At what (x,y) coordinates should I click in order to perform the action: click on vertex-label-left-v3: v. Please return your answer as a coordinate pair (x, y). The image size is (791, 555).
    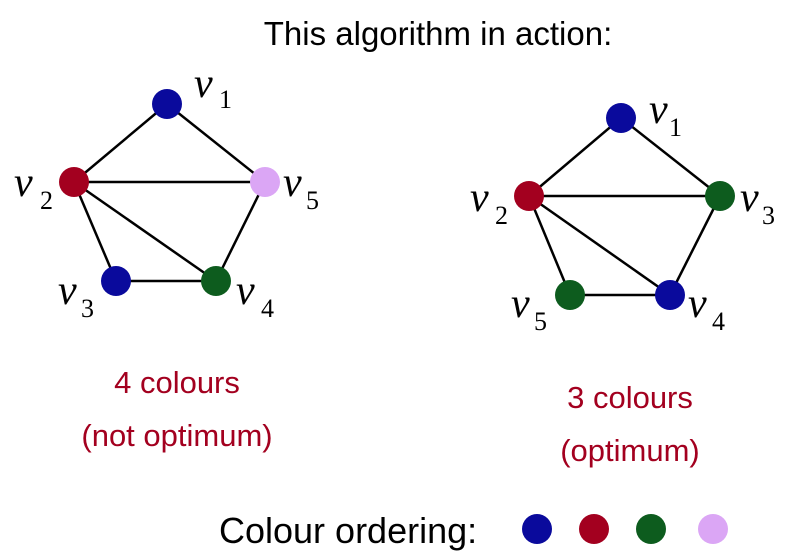
    Looking at the image, I should click on (67, 291).